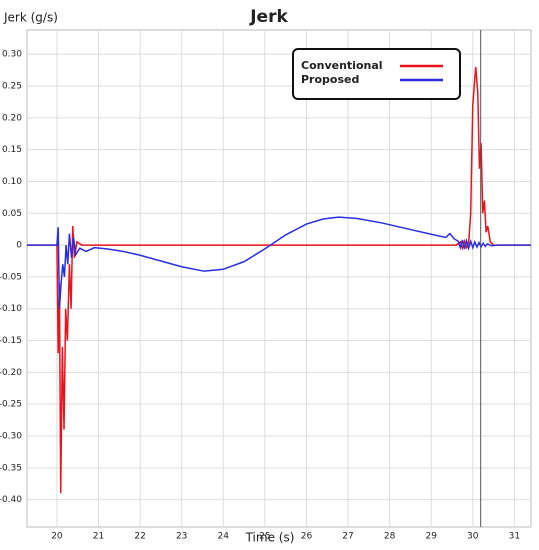 This screenshot has height=550, width=539. I want to click on x-tick-label: 25, so click(264, 537).